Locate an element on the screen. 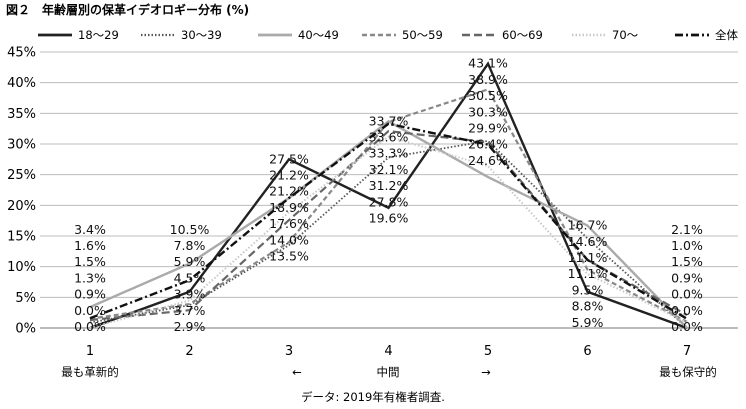 Image resolution: width=746 pixels, height=409 pixels. y-axis-ticks: 0% 5% 10% 15% 20% 25% 30% 35% 40% 45% is located at coordinates (21, 191).